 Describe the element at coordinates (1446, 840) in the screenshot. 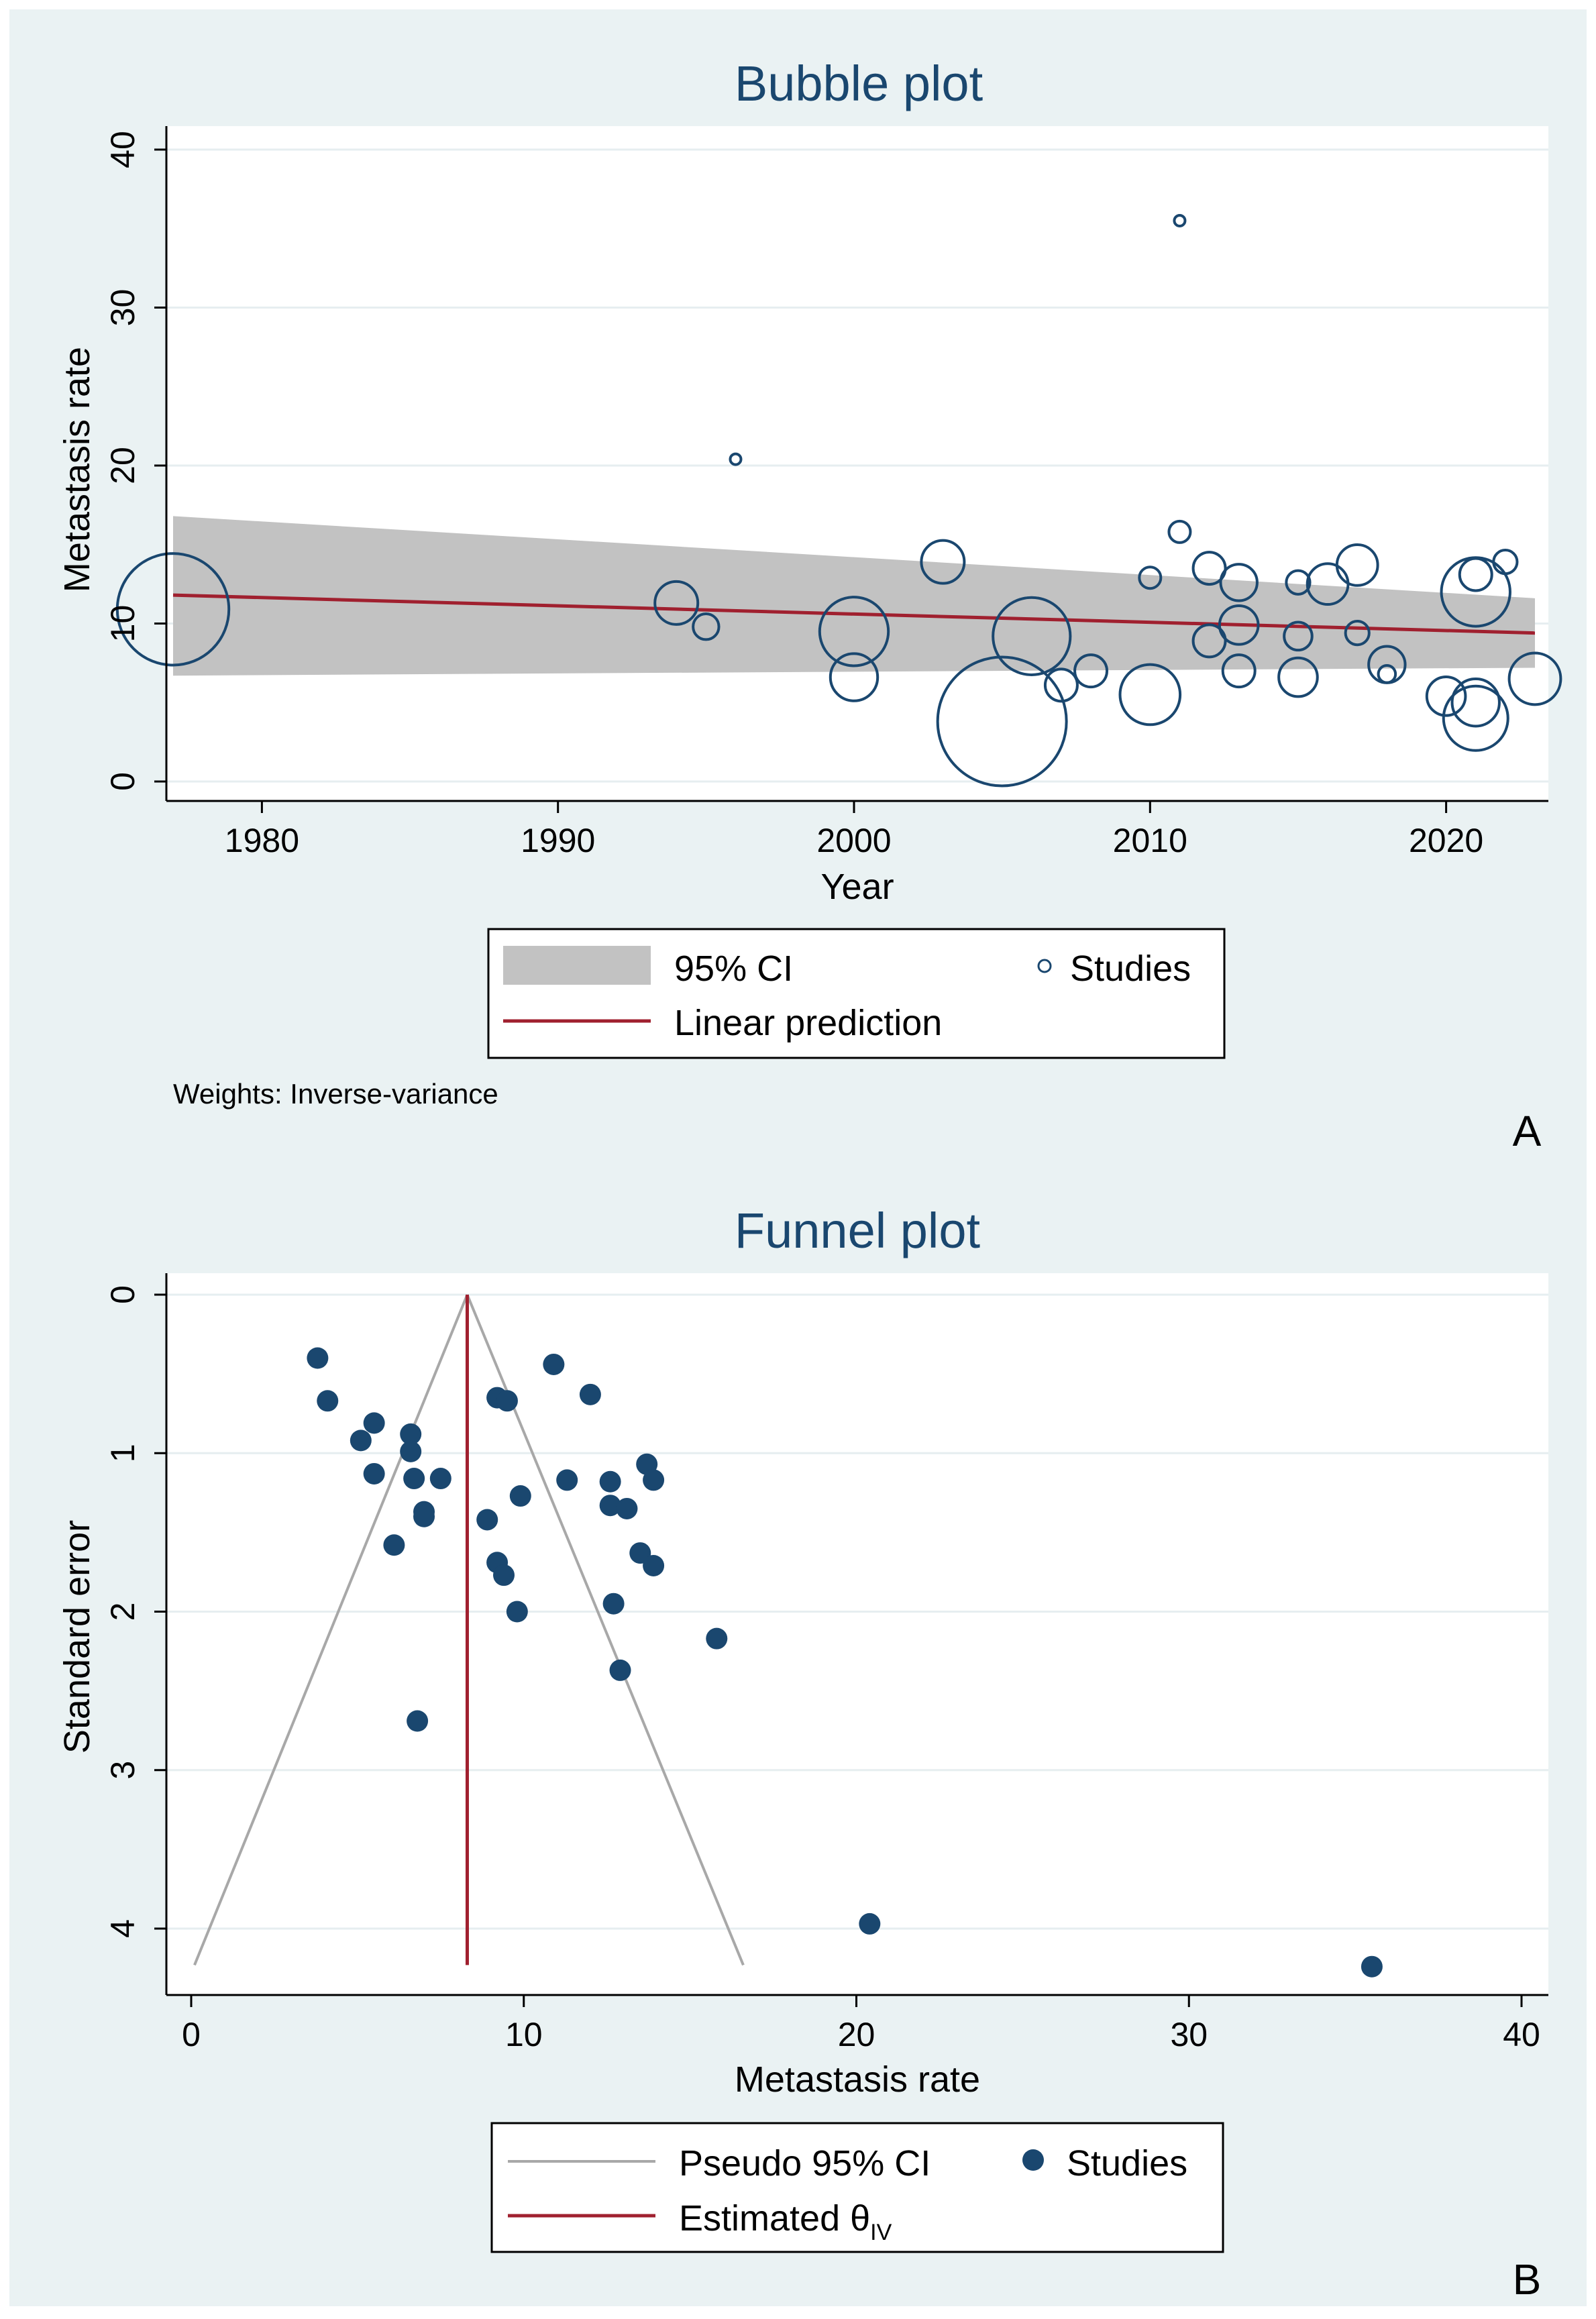

I see `panel-a-x-tick-label: 2020` at that location.